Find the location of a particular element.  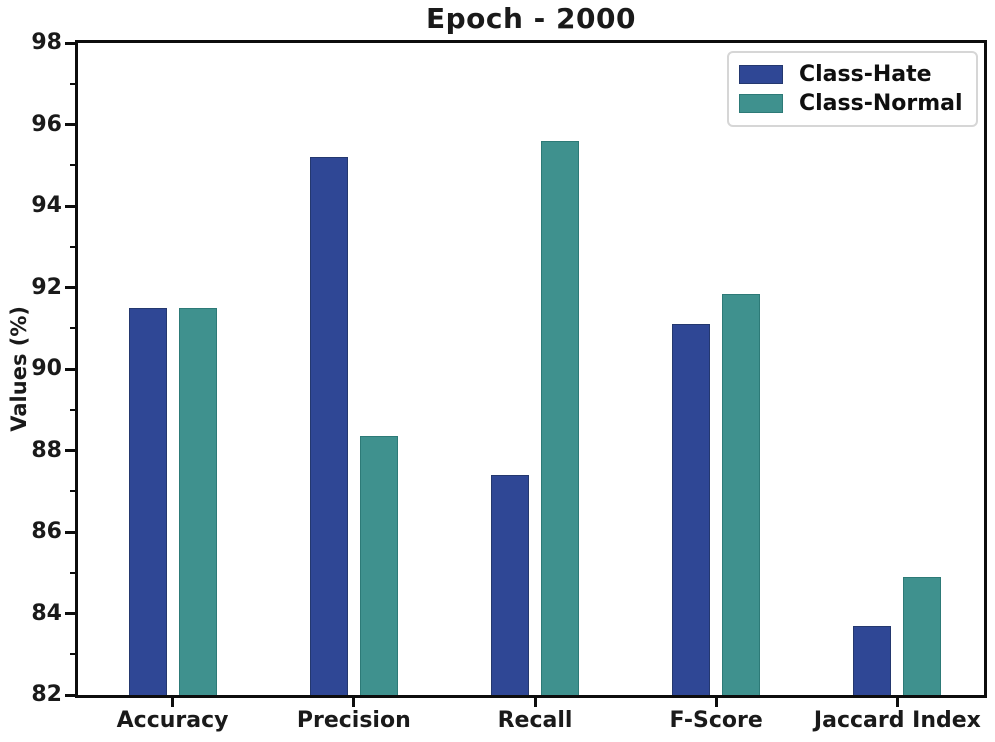

x-tick-label-accuracy: Accuracy is located at coordinates (172, 720).